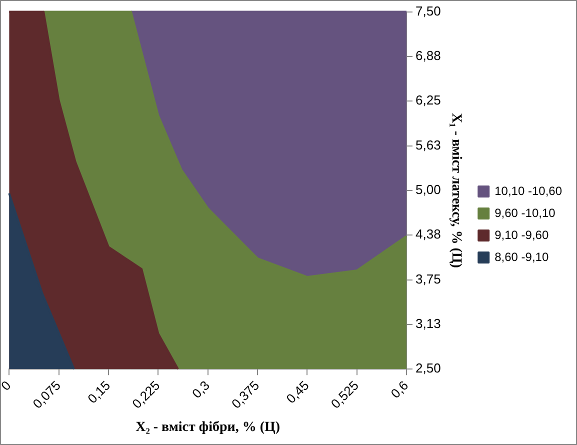  What do you see at coordinates (428, 100) in the screenshot?
I see `y-tick-label: 6,25` at bounding box center [428, 100].